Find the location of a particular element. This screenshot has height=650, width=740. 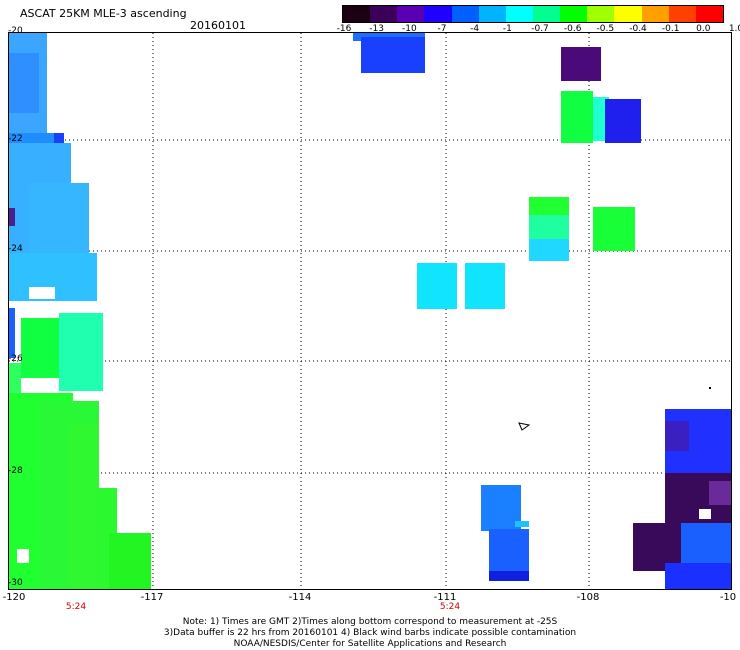

ytick-30: -30 is located at coordinates (15, 583).